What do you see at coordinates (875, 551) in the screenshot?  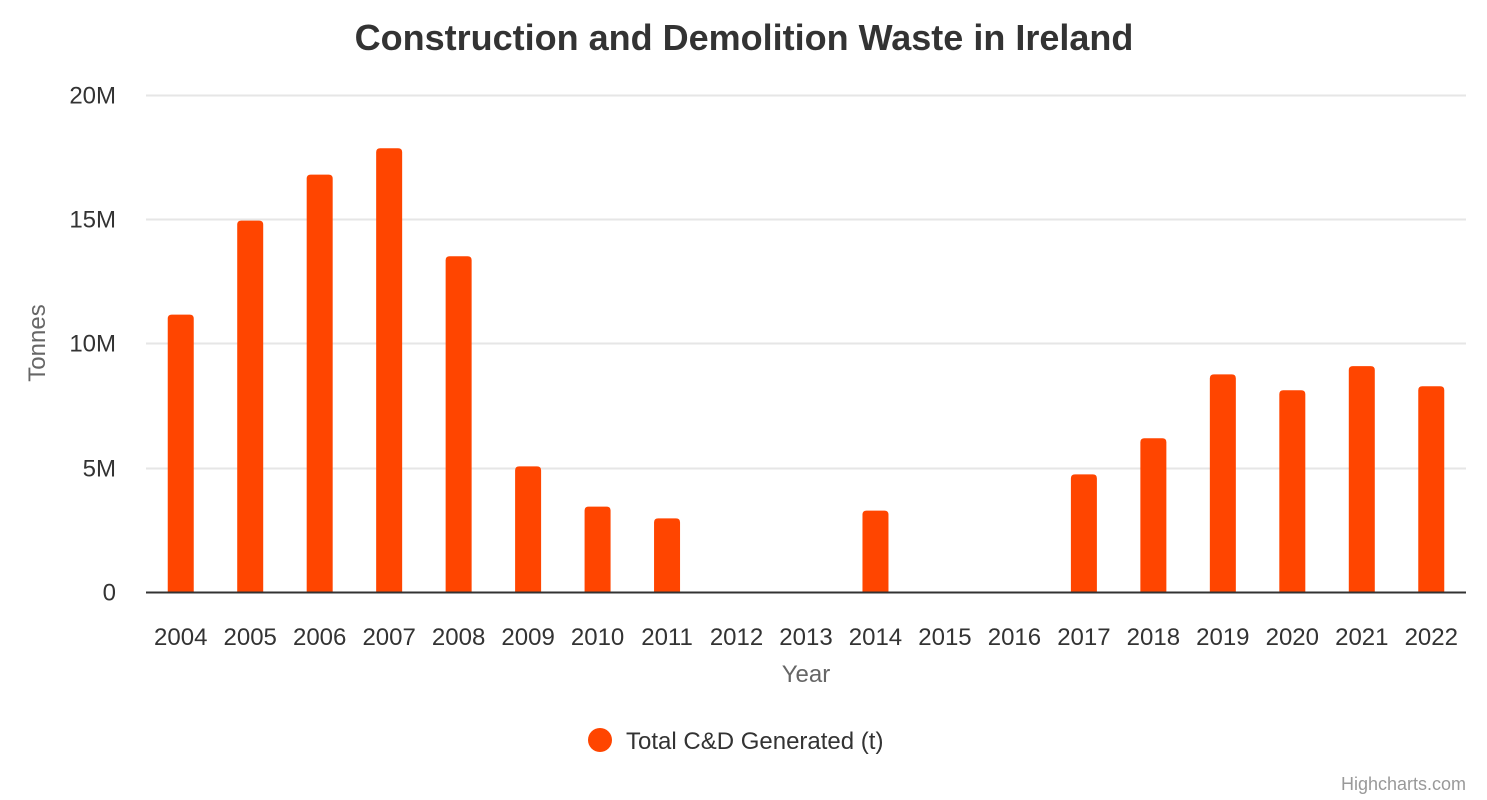 I see `bar-2014` at bounding box center [875, 551].